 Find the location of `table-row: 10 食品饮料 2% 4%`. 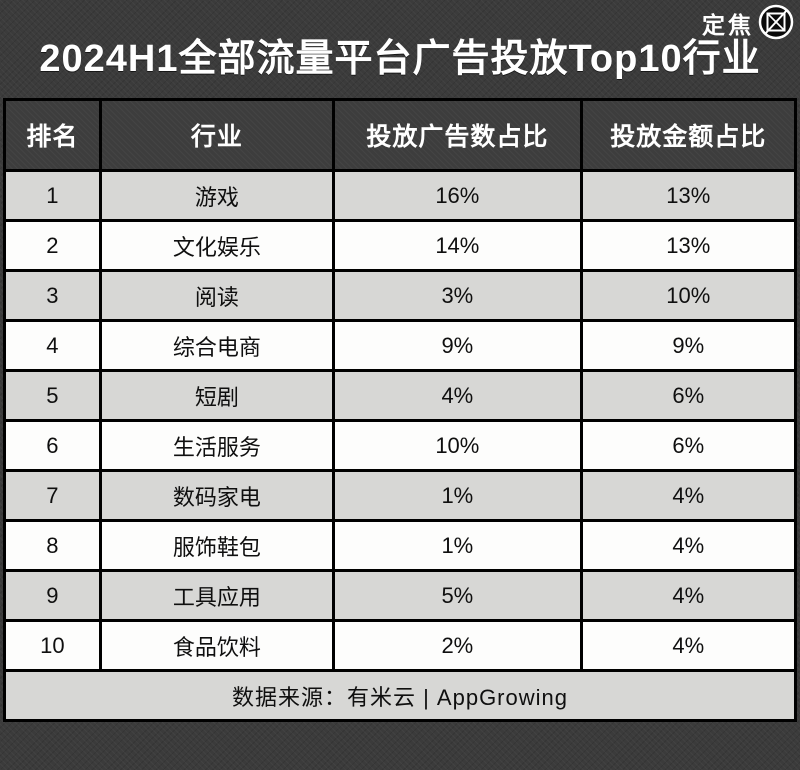

table-row: 10 食品饮料 2% 4% is located at coordinates (400, 645).